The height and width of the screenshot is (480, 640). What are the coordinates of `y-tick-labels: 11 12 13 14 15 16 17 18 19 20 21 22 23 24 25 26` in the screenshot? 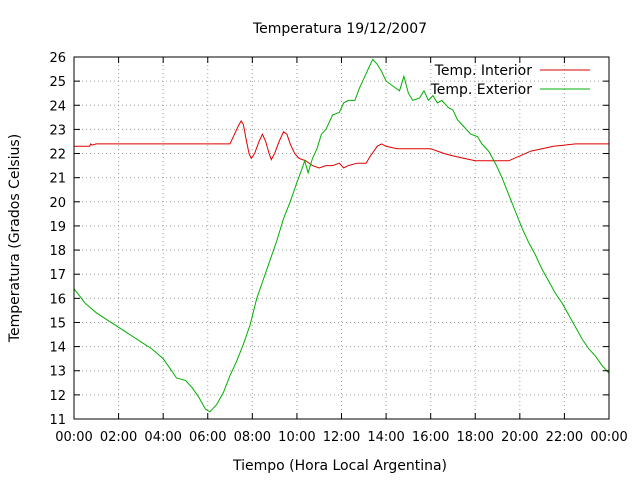 It's located at (57, 239).